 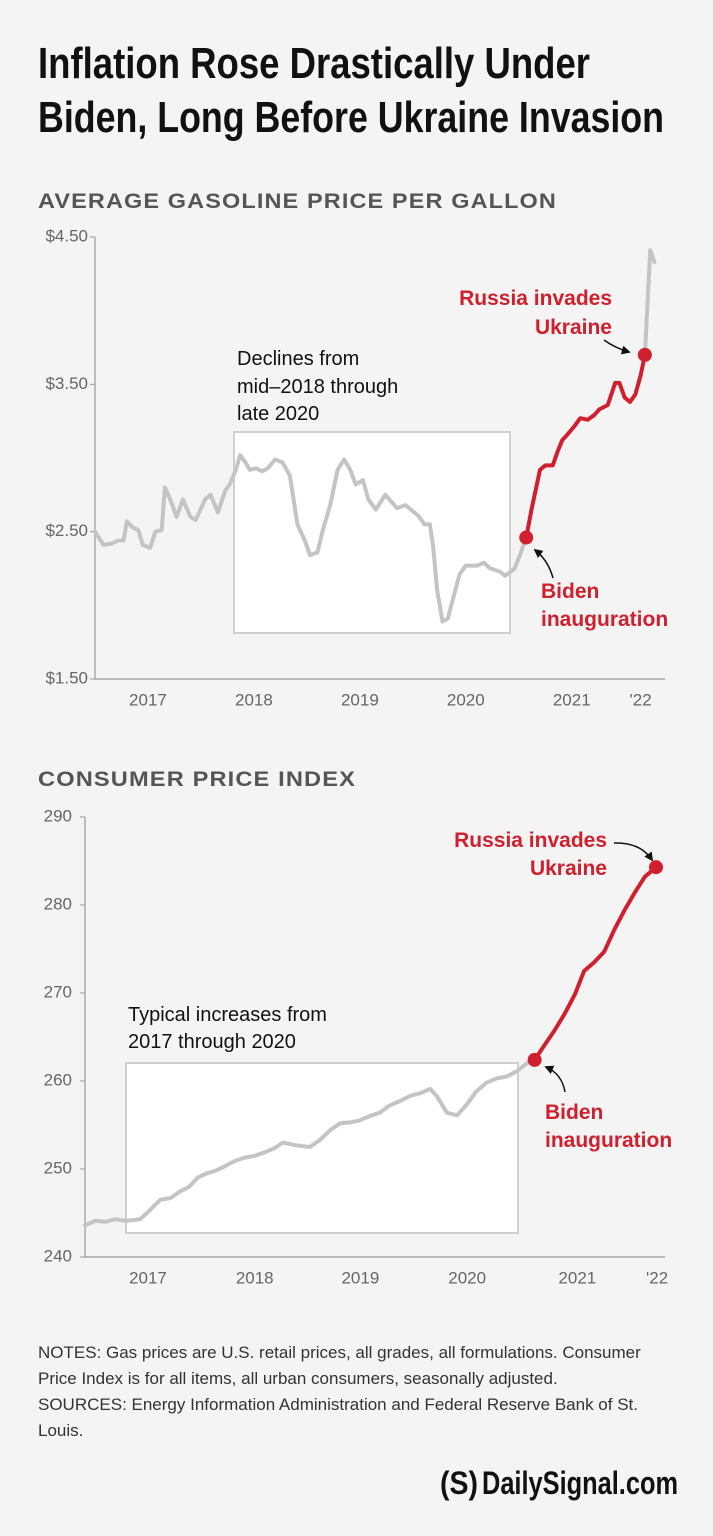 I want to click on title-line: Inflation Rose Drastically Under, so click(x=314, y=63).